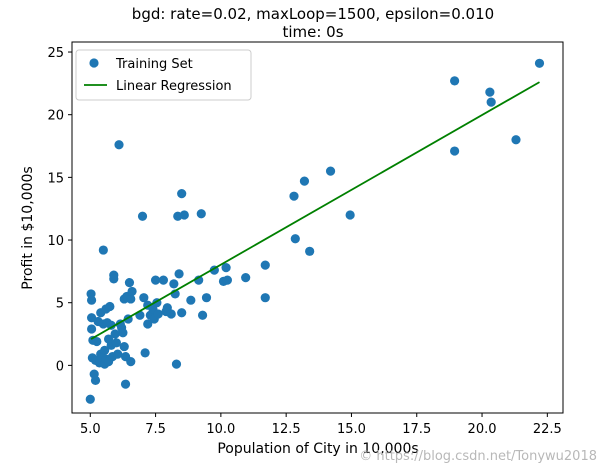 The height and width of the screenshot is (471, 603). Describe the element at coordinates (60, 304) in the screenshot. I see `y-tick-label: 5` at that location.